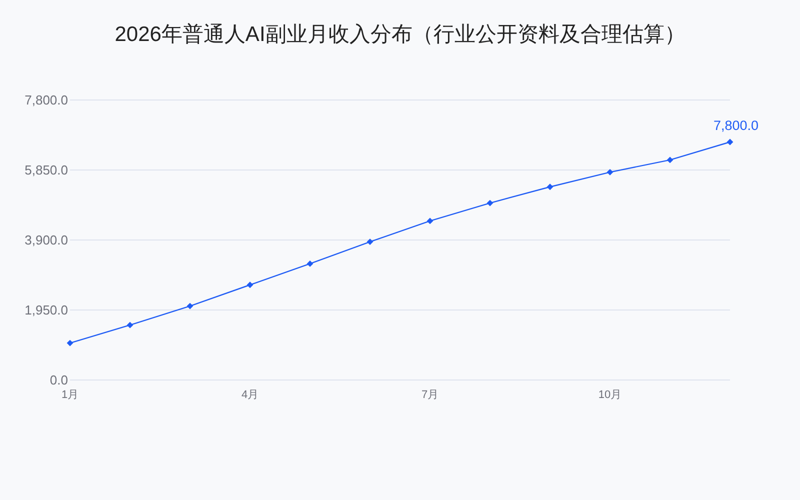 This screenshot has width=800, height=500. Describe the element at coordinates (400, 34) in the screenshot. I see `title: 2026年普通人AI副业月收入分布（行业公开资料及合理估算）` at that location.